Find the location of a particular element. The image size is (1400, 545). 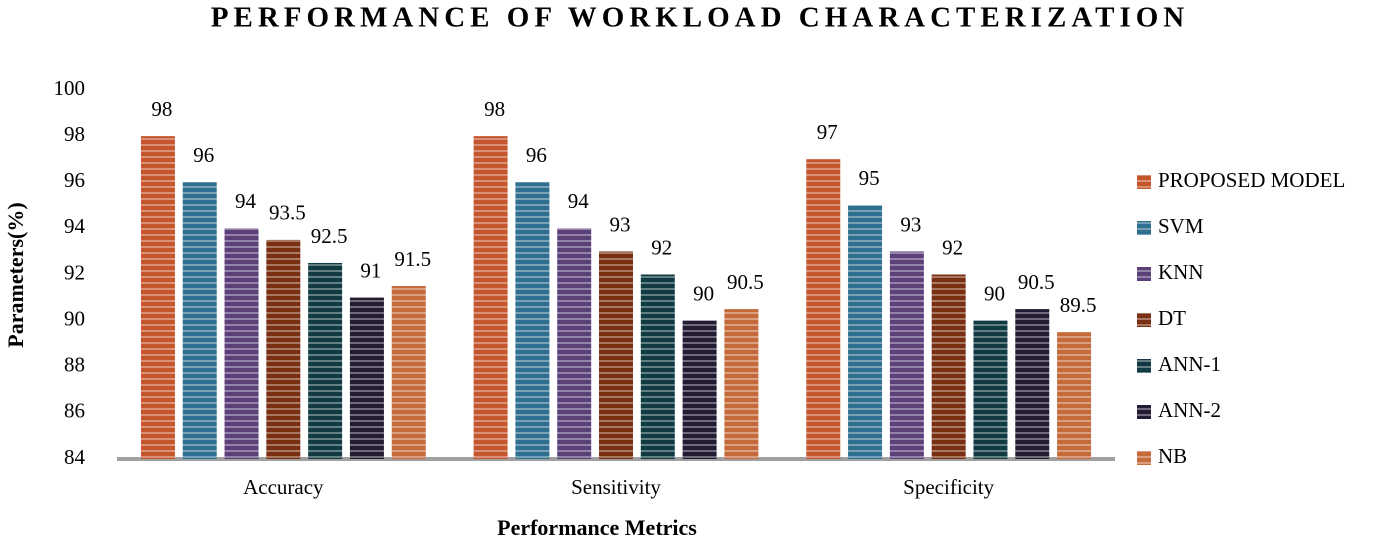

data-label: 91 is located at coordinates (370, 270).